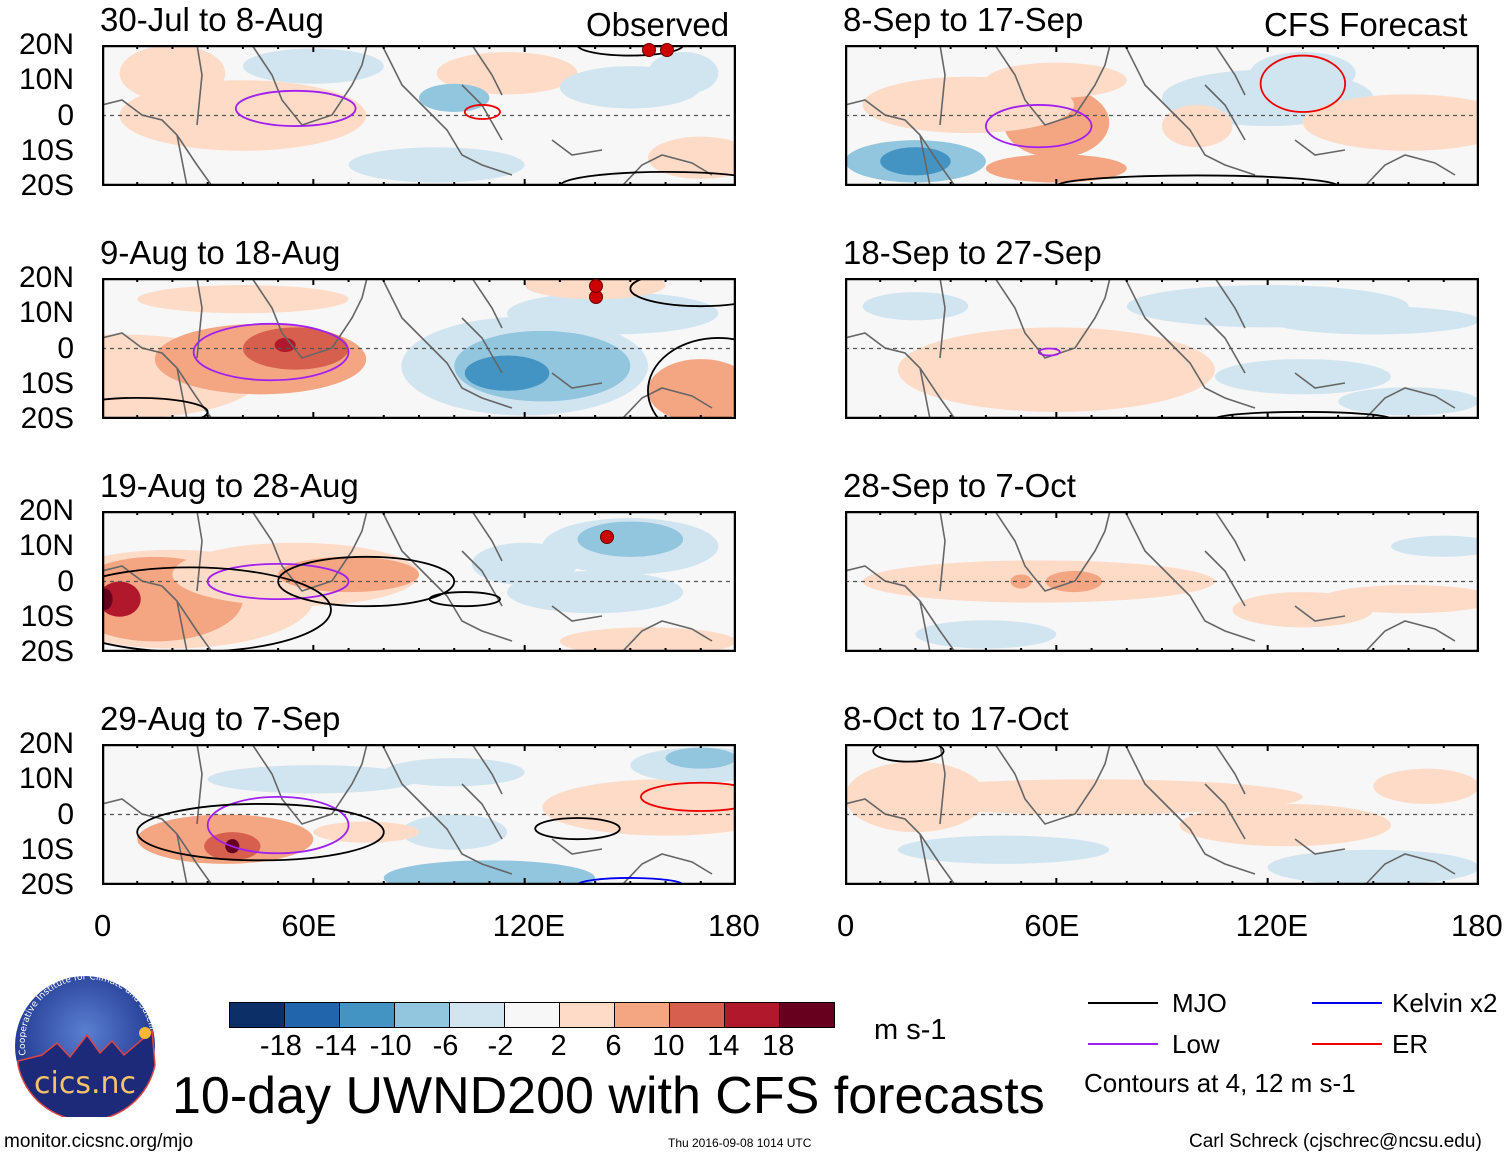 This screenshot has height=1158, width=1510. What do you see at coordinates (1196, 1044) in the screenshot?
I see `legend-low: Low` at bounding box center [1196, 1044].